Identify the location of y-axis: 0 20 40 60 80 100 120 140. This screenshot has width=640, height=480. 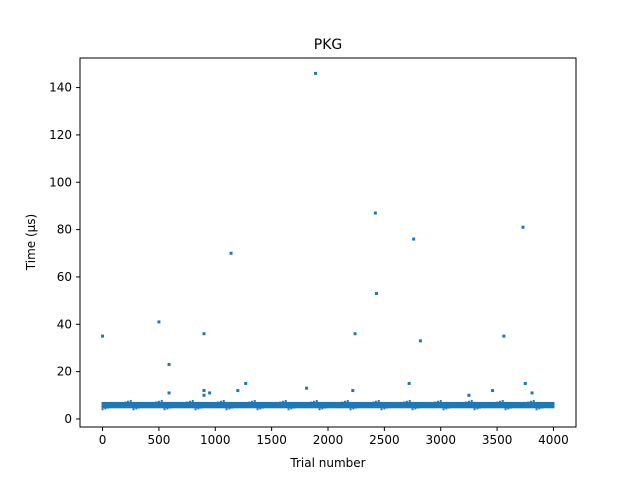
(64, 253).